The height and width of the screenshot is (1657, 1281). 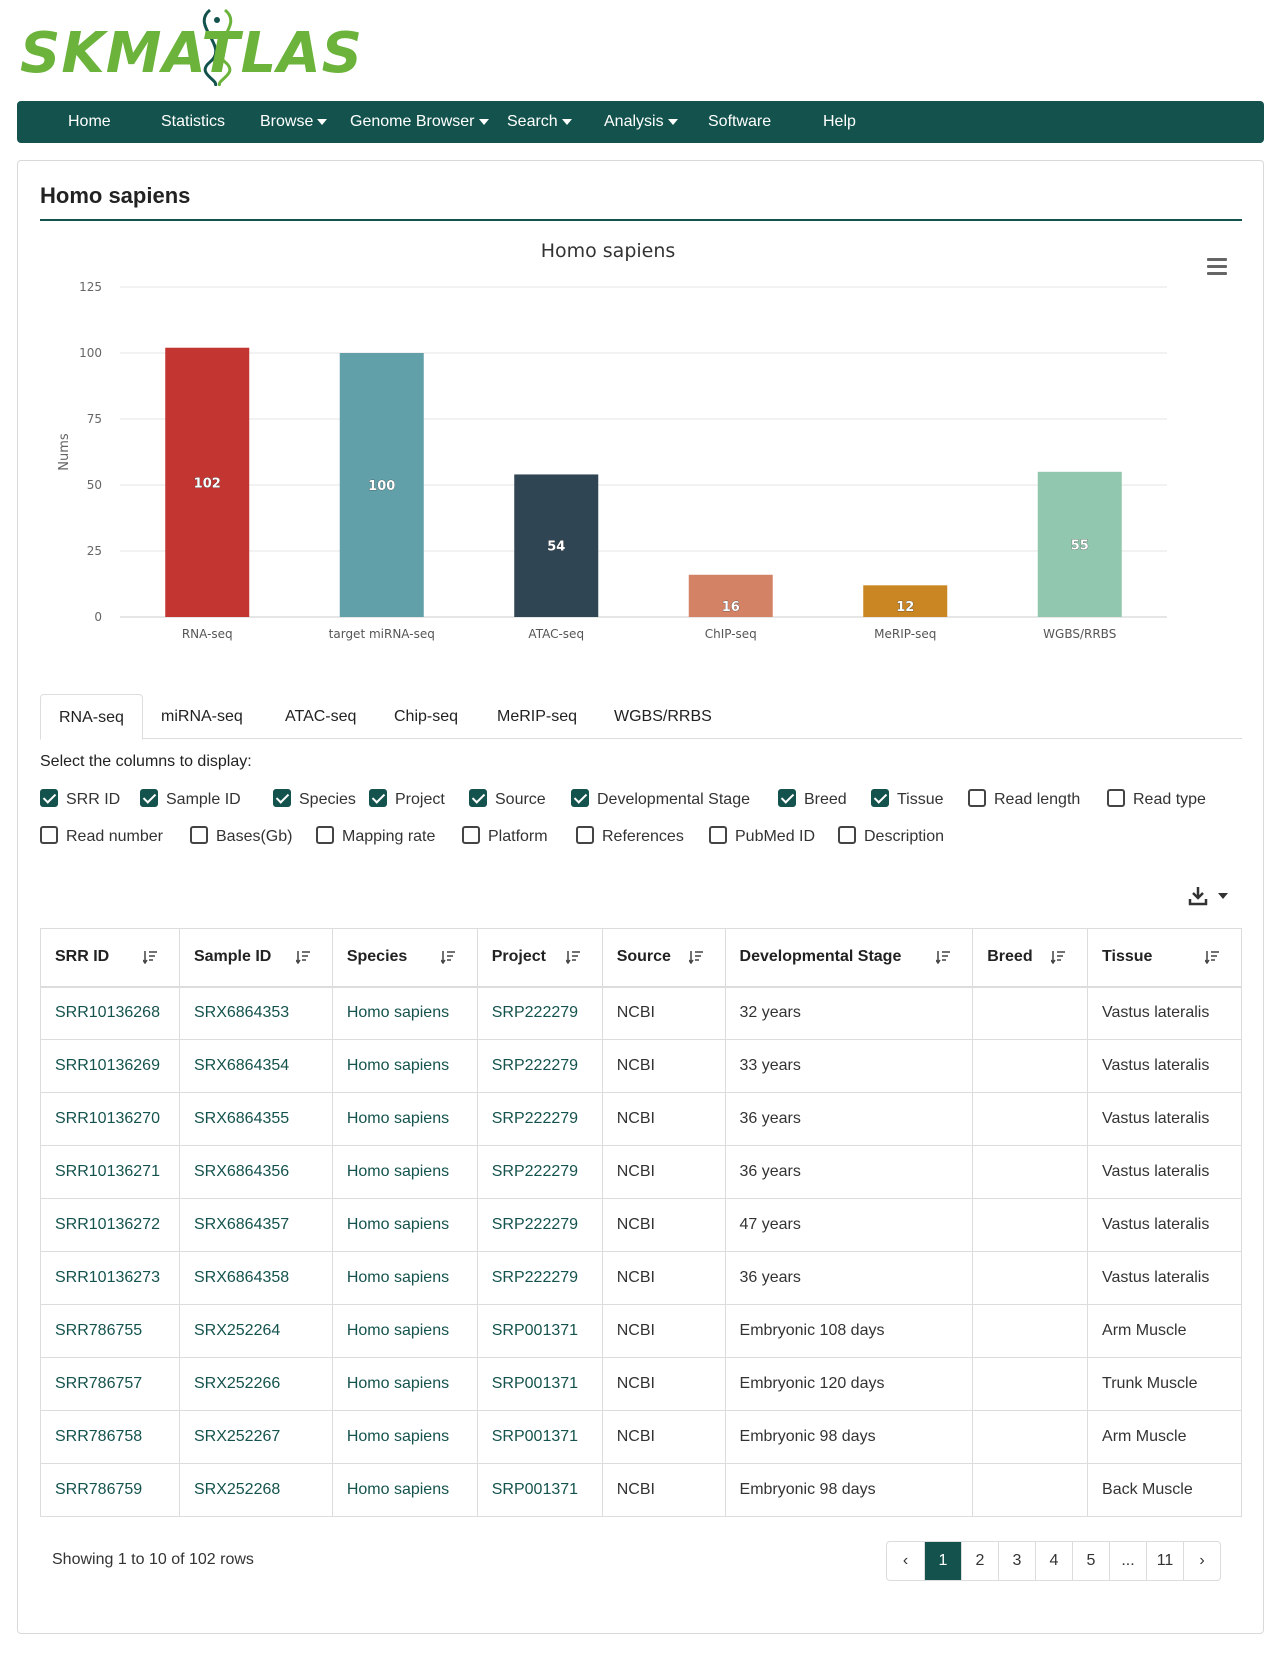 What do you see at coordinates (255, 1437) in the screenshot?
I see `cell-sample-id: SRX252267` at bounding box center [255, 1437].